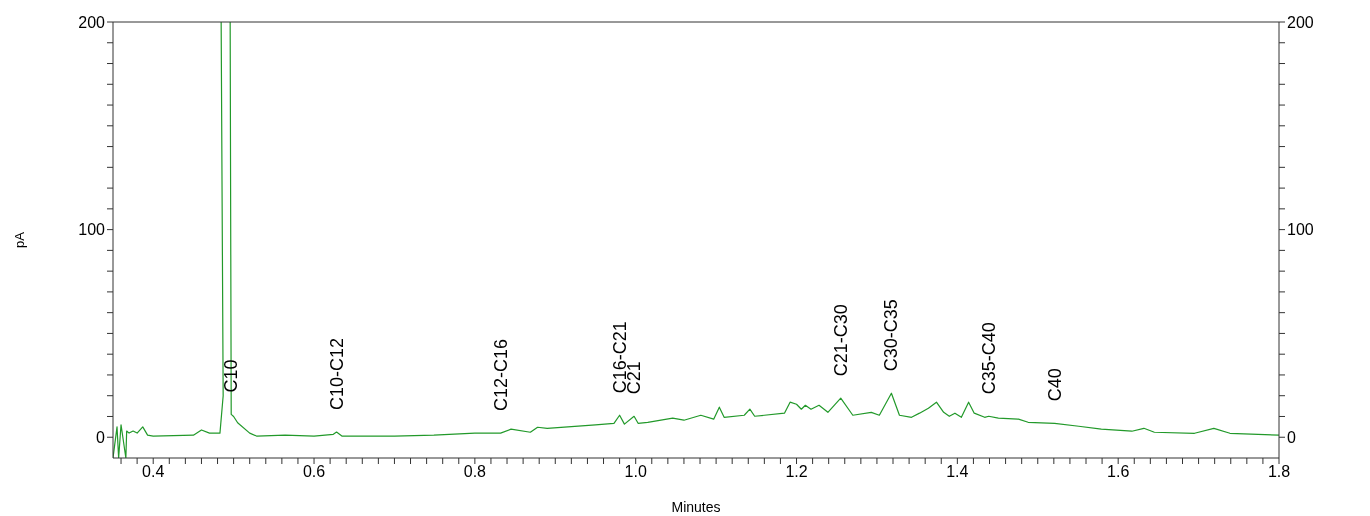 The image size is (1370, 516). What do you see at coordinates (314, 472) in the screenshot?
I see `x-tick-label: 0.6` at bounding box center [314, 472].